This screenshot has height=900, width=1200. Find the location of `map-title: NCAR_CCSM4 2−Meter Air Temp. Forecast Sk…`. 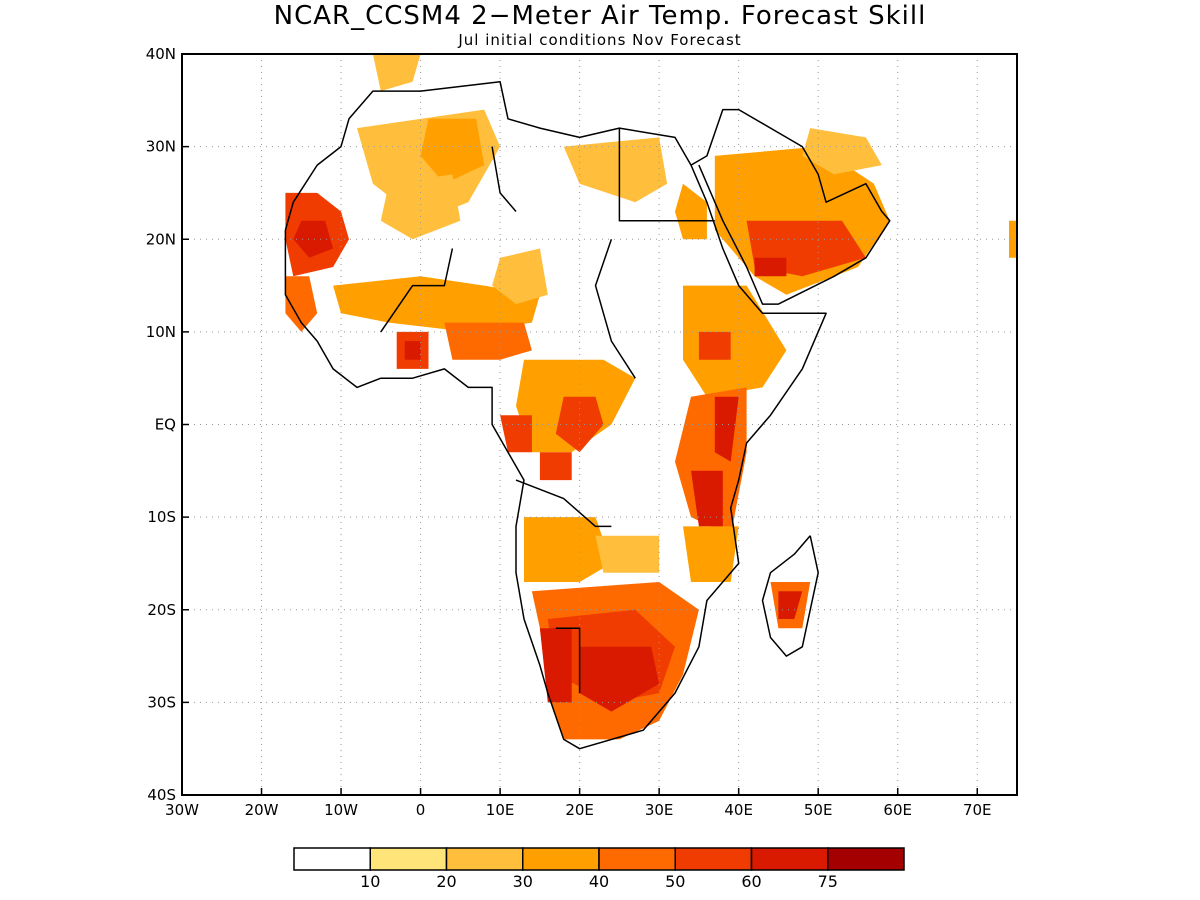

map-title: NCAR_CCSM4 2−Meter Air Temp. Forecast Sk… is located at coordinates (600, 16).